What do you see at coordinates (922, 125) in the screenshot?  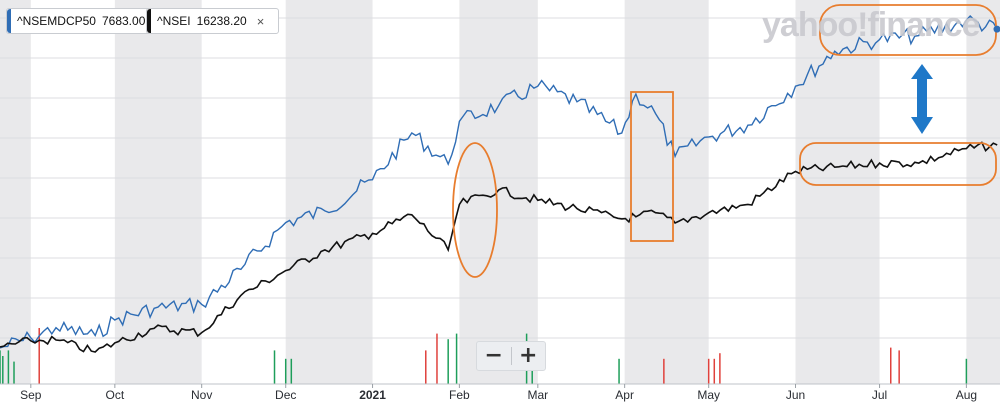 I see `arrow-head-down` at bounding box center [922, 125].